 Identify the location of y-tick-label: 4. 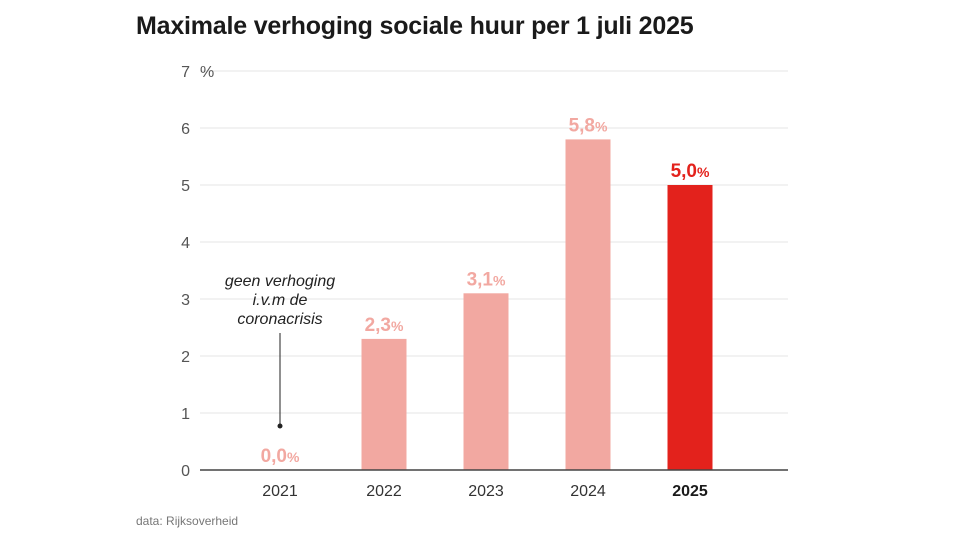
(185, 243).